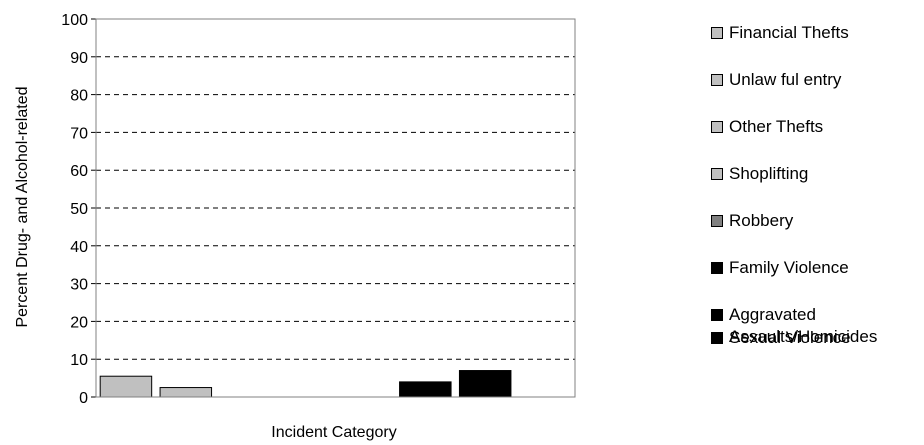 The width and height of the screenshot is (924, 445). Describe the element at coordinates (785, 79) in the screenshot. I see `legend-label: Unlaw ful entry` at that location.